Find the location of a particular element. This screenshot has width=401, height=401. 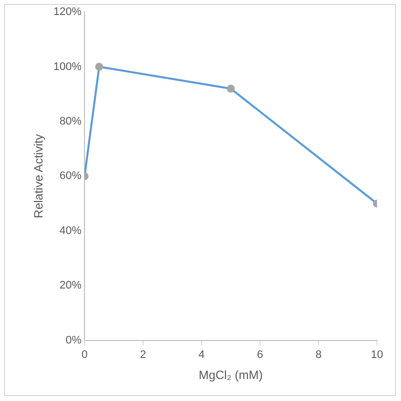

y-tick-label: 40% is located at coordinates (71, 230).